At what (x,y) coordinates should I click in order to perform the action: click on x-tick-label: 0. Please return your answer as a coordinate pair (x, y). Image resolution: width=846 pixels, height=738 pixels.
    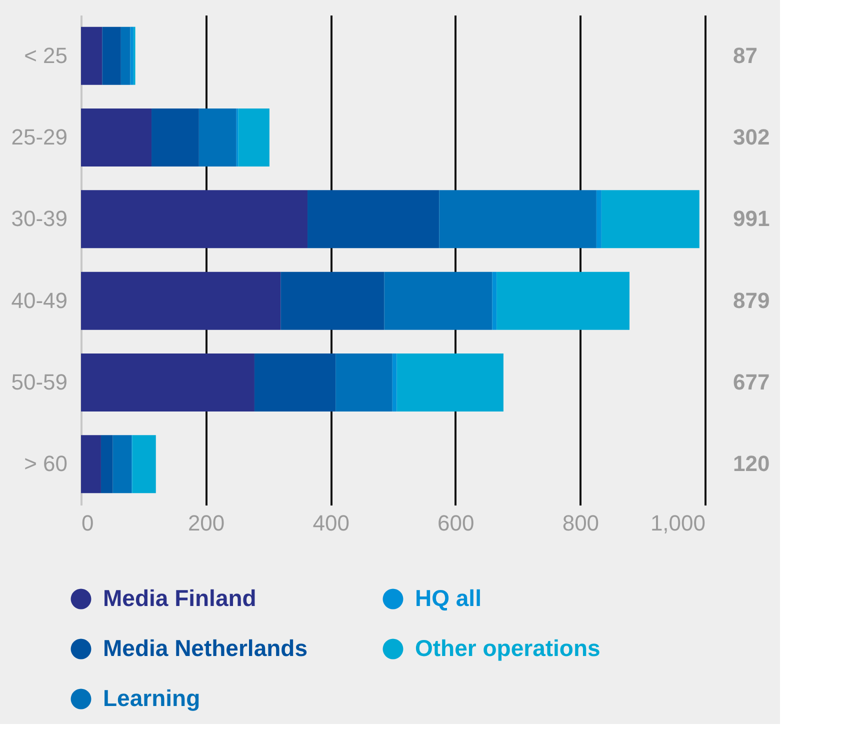
    Looking at the image, I should click on (88, 523).